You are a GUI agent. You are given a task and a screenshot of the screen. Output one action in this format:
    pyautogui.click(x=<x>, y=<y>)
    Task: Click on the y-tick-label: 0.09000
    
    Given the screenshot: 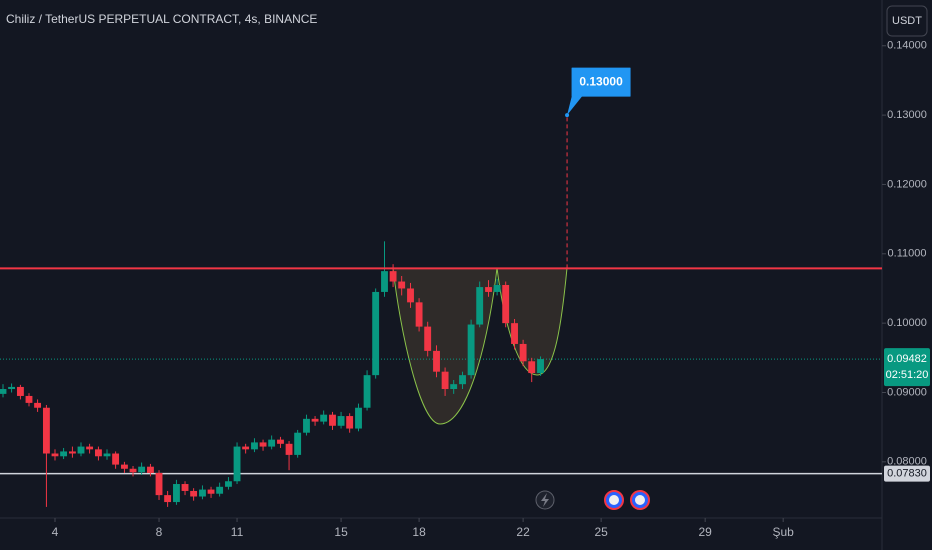 What is the action you would take?
    pyautogui.click(x=907, y=392)
    